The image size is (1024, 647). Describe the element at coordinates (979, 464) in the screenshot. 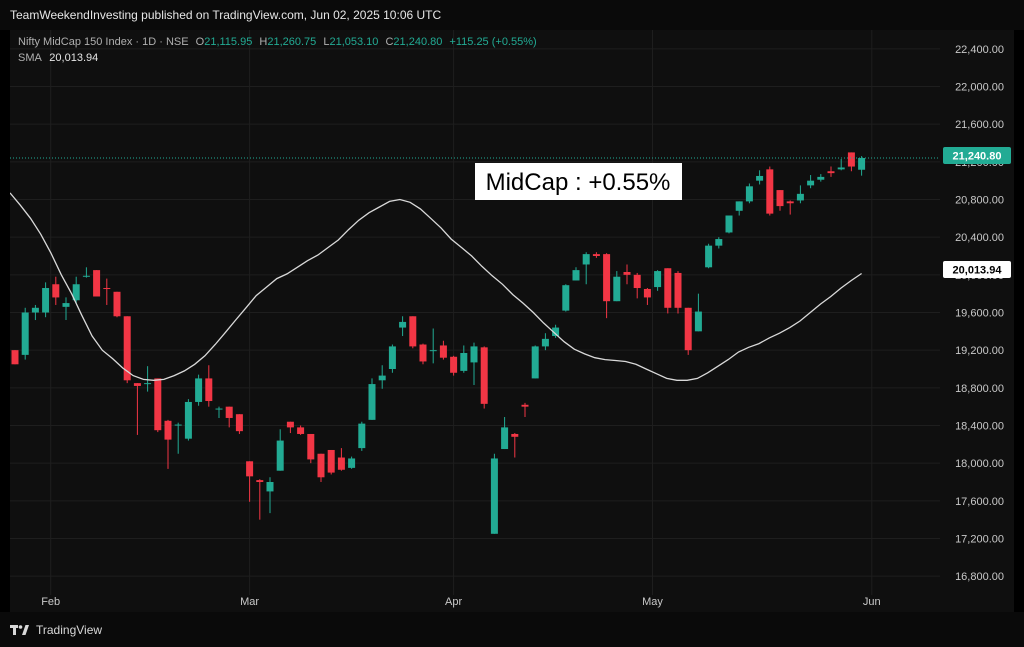

I see `y-tick-label: 18,000.00` at that location.